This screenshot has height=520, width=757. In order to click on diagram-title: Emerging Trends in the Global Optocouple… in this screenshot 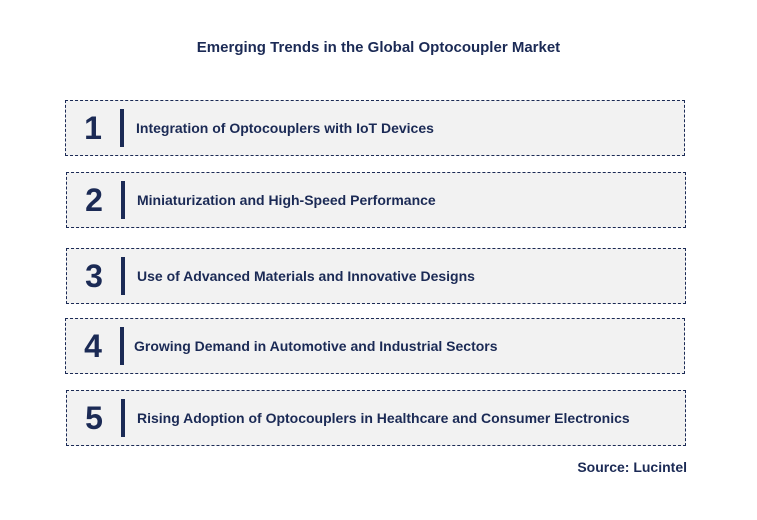, I will do `click(378, 47)`.